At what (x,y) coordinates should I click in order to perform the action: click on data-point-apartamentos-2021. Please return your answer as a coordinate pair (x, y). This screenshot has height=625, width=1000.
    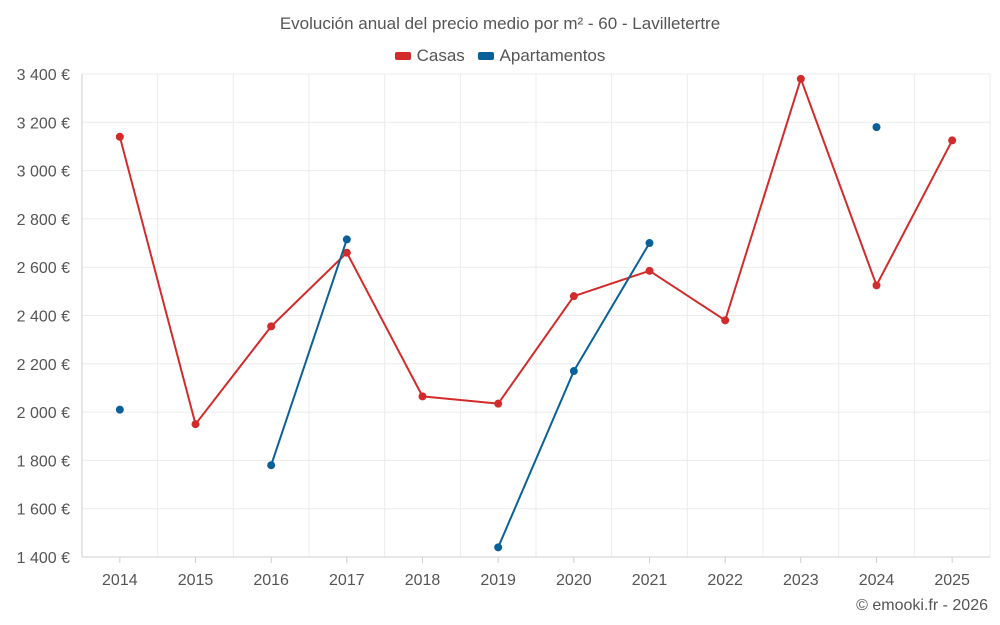
    Looking at the image, I should click on (649, 243).